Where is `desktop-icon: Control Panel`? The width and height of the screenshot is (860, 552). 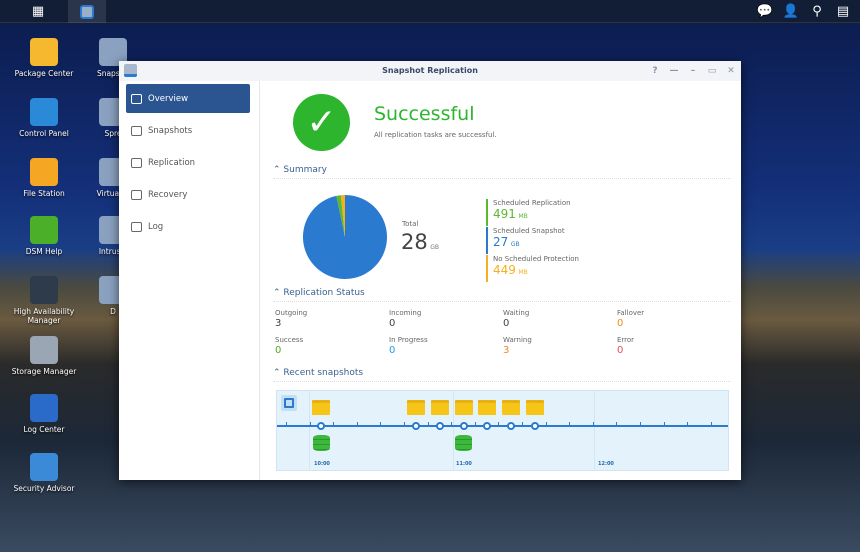
desktop-icon: Control Panel is located at coordinates (44, 118).